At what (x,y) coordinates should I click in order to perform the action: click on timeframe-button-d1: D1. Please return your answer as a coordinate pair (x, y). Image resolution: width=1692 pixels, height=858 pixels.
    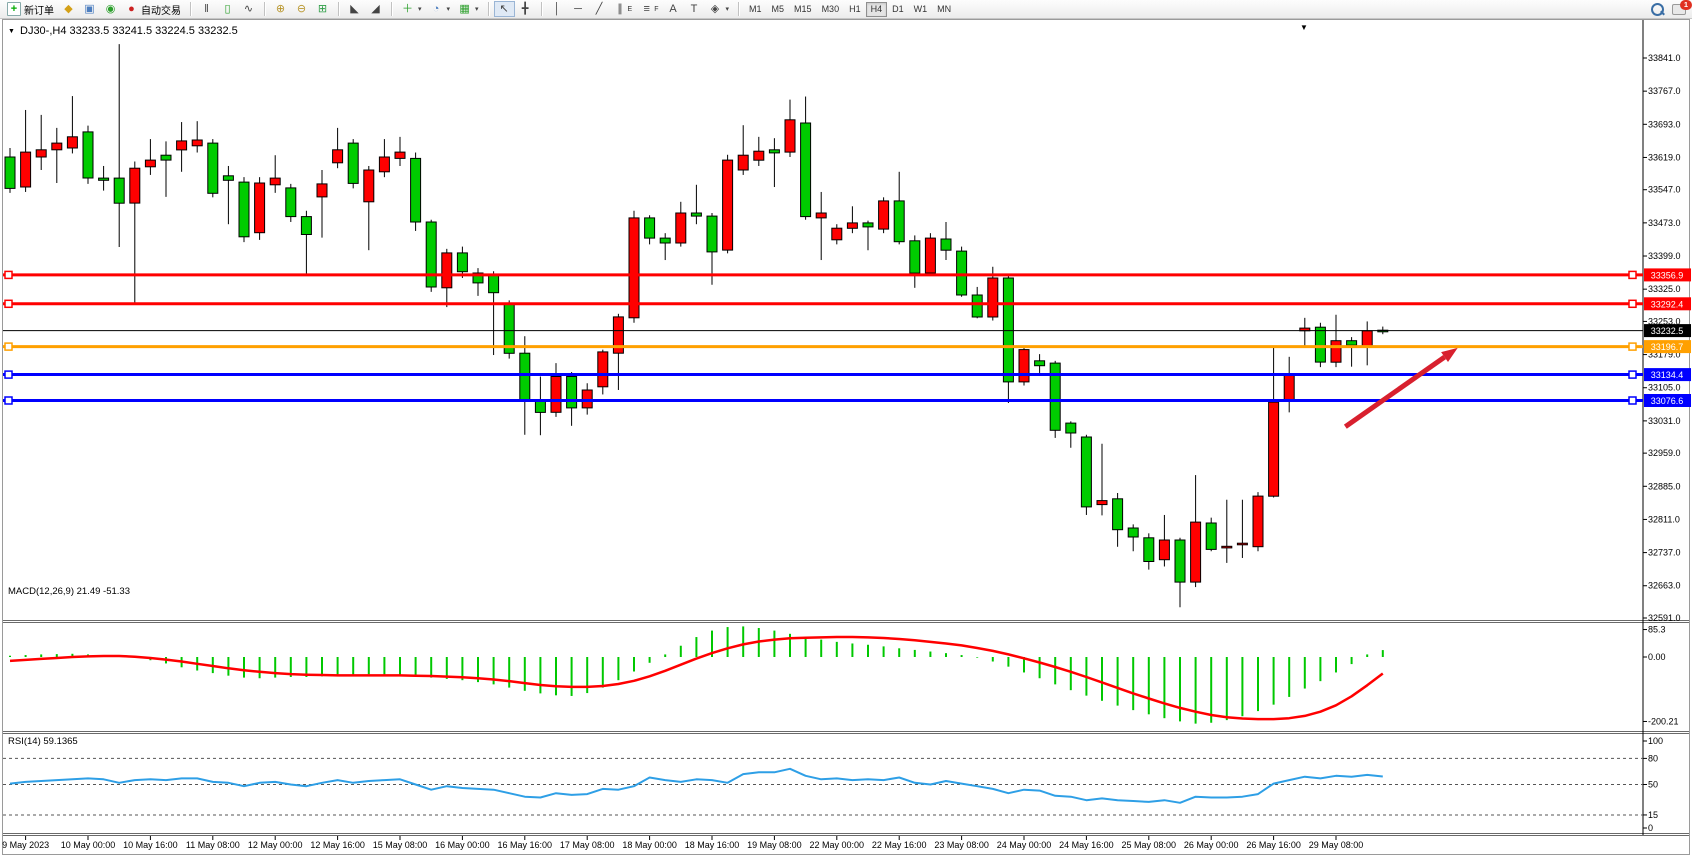
    Looking at the image, I should click on (898, 9).